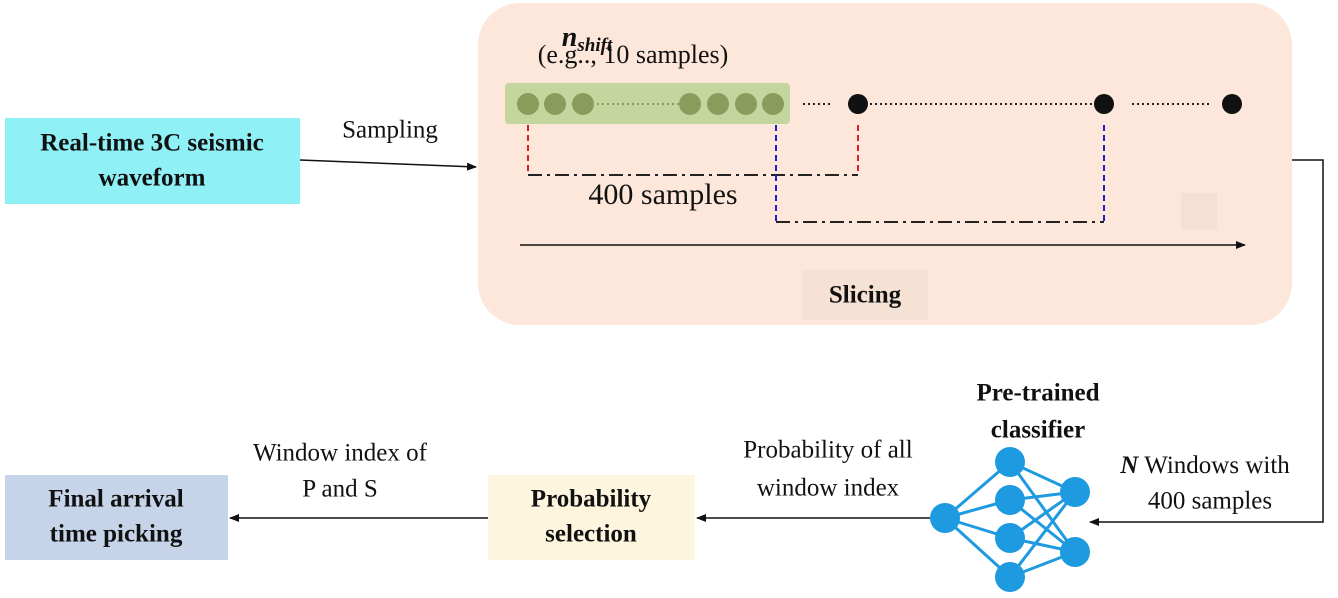 The height and width of the screenshot is (598, 1338). Describe the element at coordinates (662, 194) in the screenshot. I see `window-size: 400 samples` at that location.